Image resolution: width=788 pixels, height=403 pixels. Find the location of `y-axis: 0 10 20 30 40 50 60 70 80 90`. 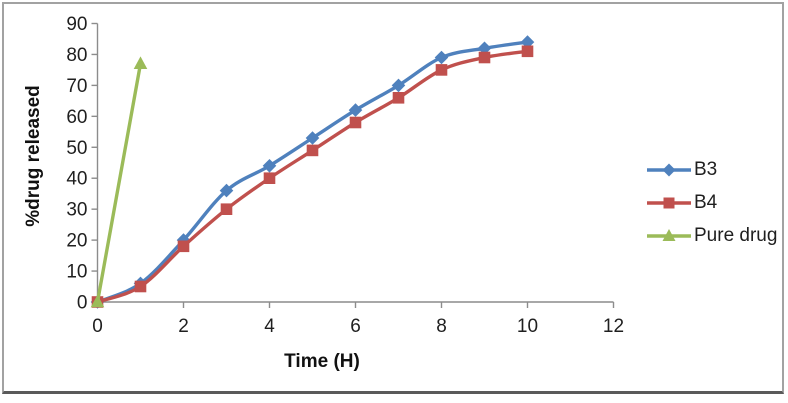

y-axis: 0 10 20 30 40 50 60 70 80 90 is located at coordinates (82, 164).